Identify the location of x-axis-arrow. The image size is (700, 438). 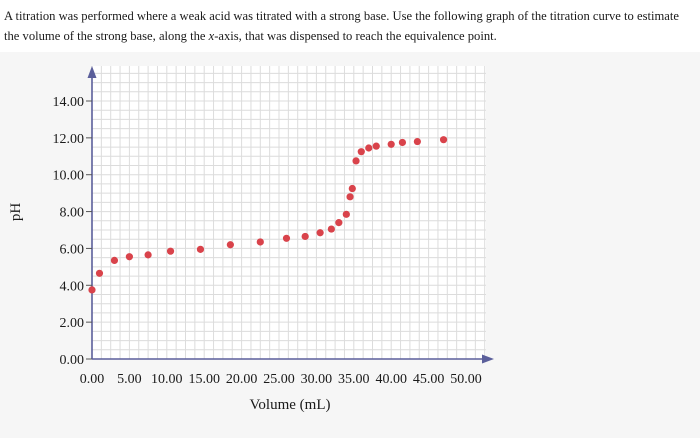
(488, 359).